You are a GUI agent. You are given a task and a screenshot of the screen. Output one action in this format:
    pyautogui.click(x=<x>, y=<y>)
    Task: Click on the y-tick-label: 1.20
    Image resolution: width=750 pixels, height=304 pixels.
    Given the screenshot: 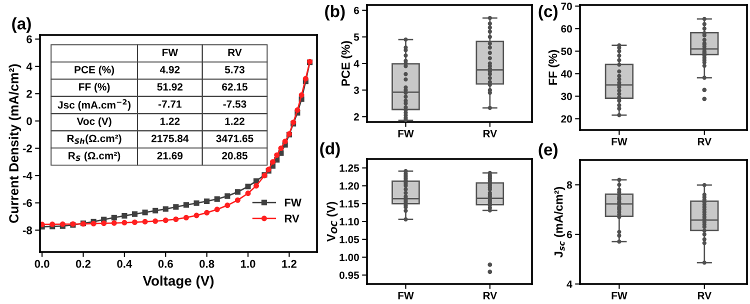 What is the action you would take?
    pyautogui.click(x=349, y=186)
    